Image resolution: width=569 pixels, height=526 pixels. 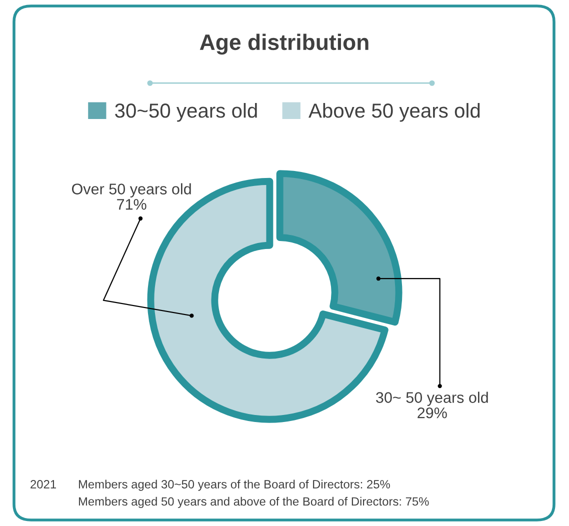 What do you see at coordinates (284, 44) in the screenshot?
I see `chart-title: Age distribution` at bounding box center [284, 44].